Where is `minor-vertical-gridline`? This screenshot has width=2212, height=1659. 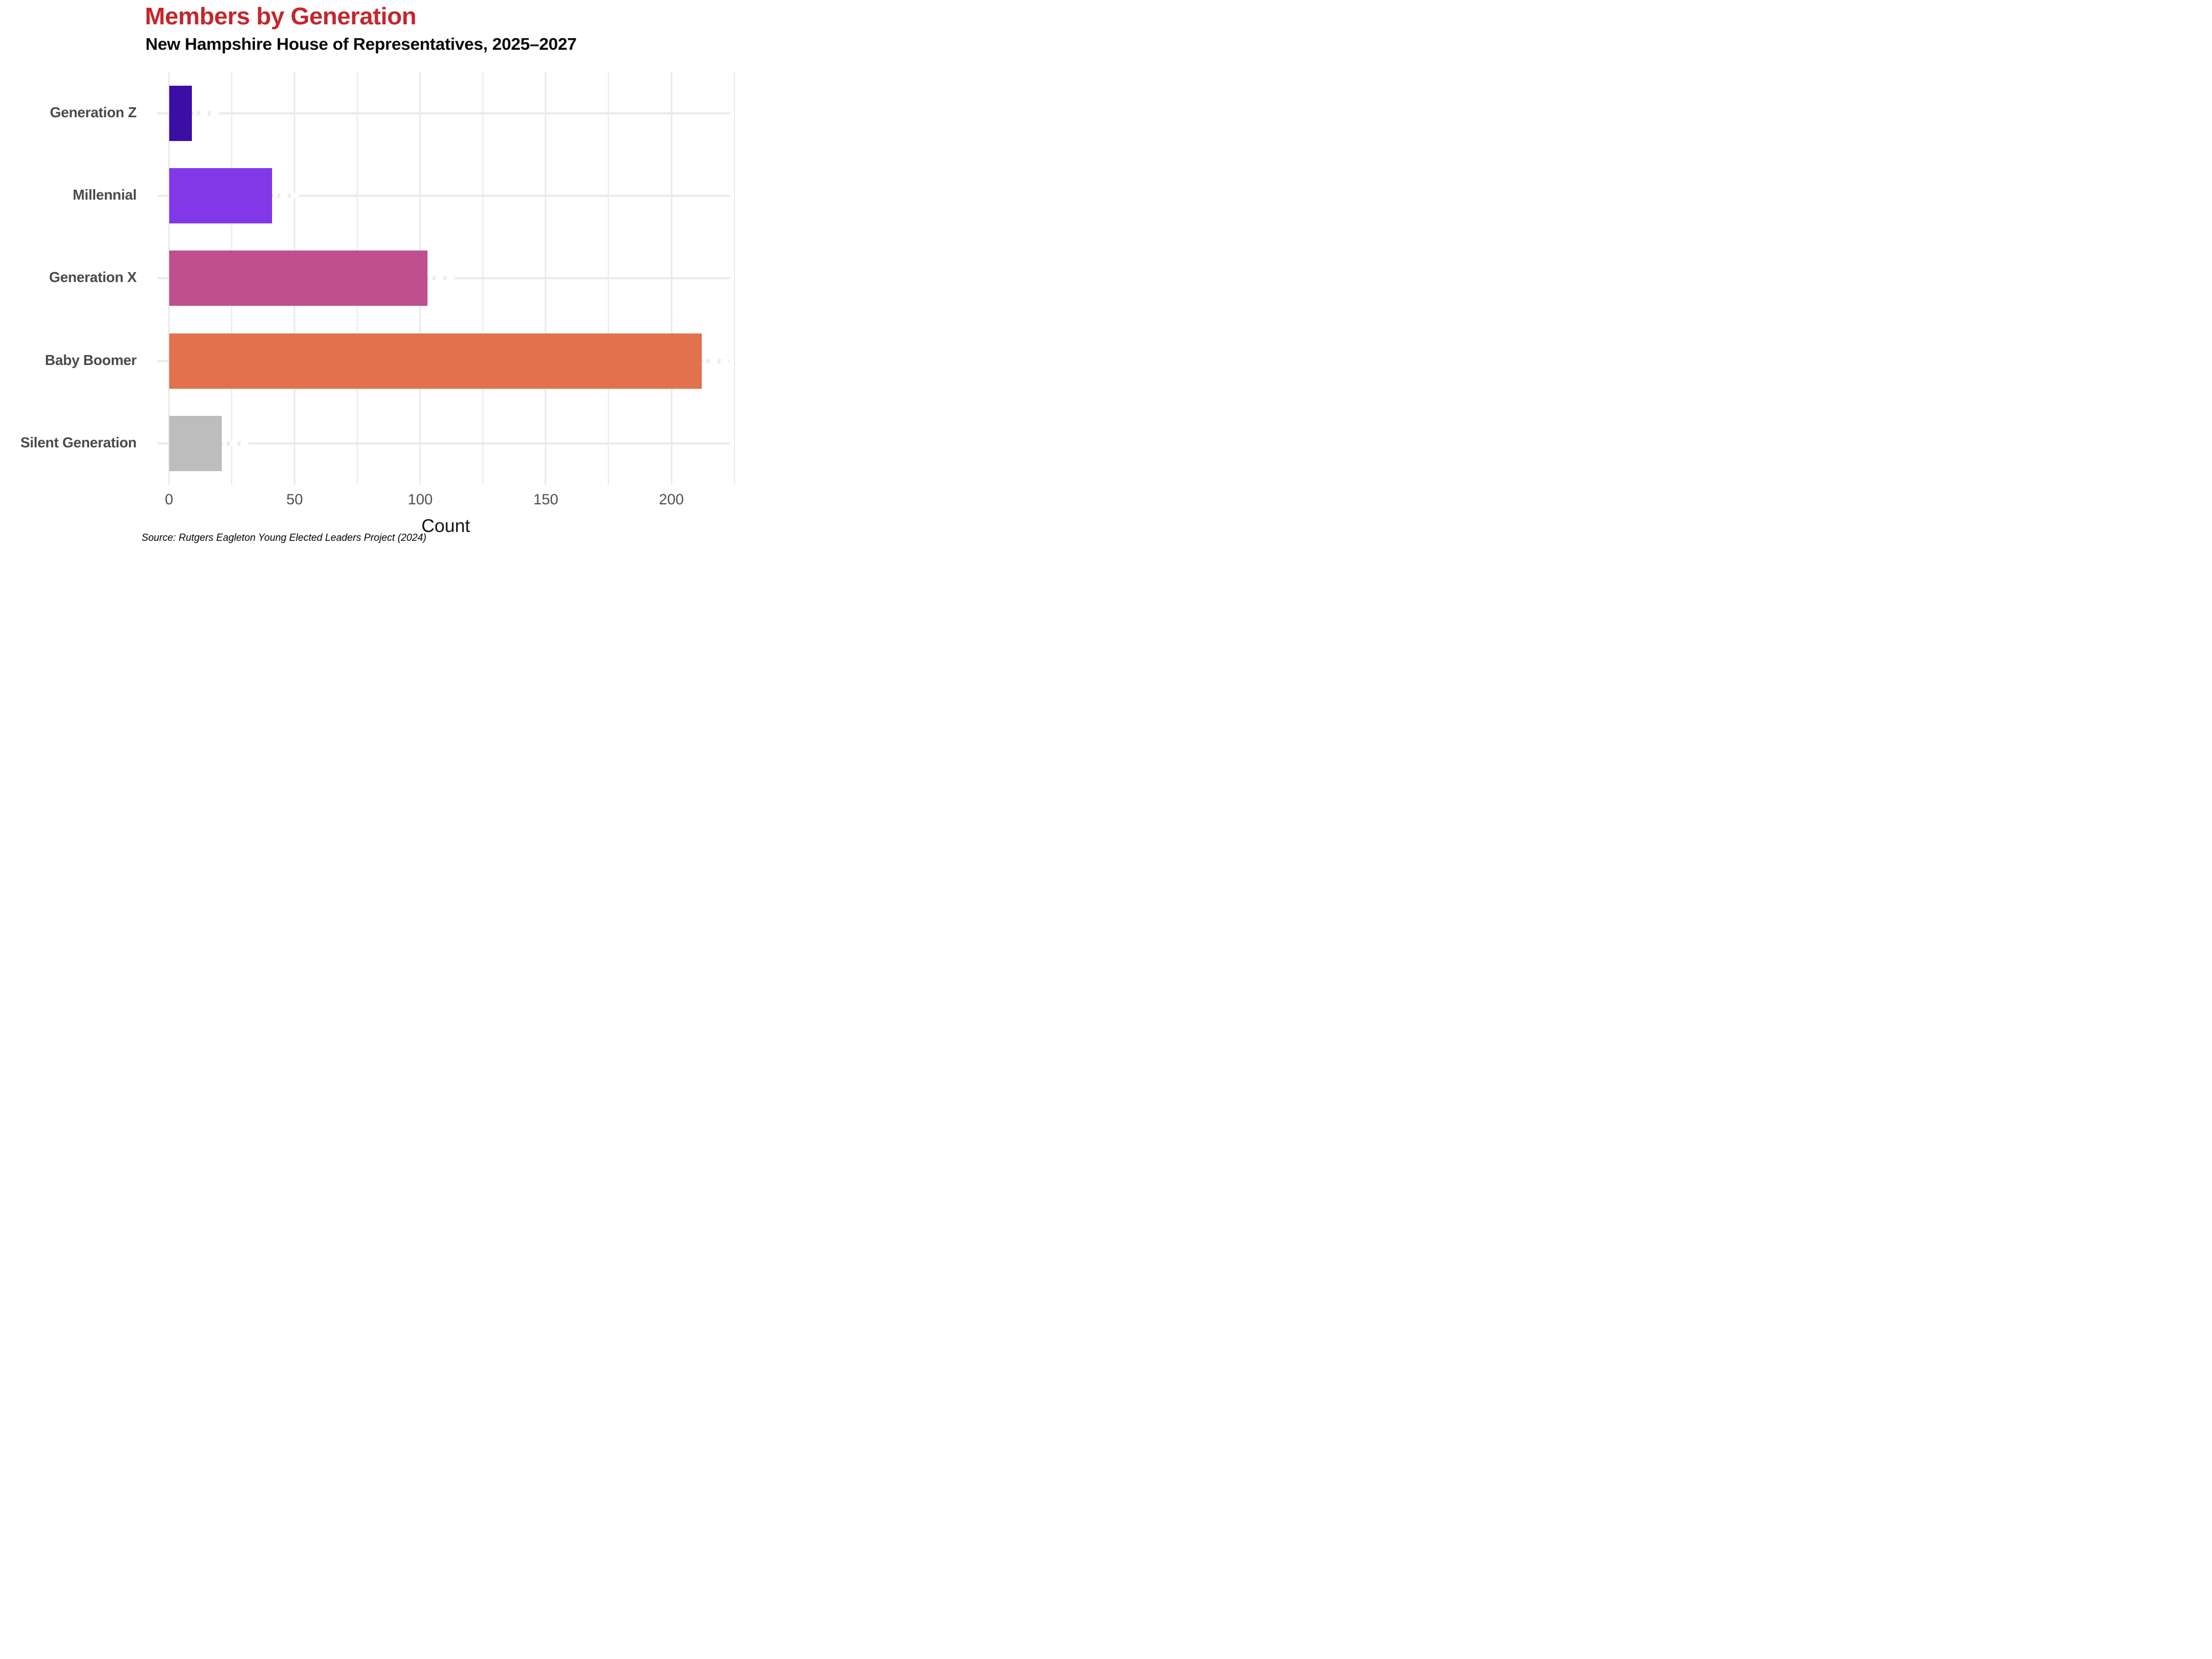 minor-vertical-gridline is located at coordinates (734, 279).